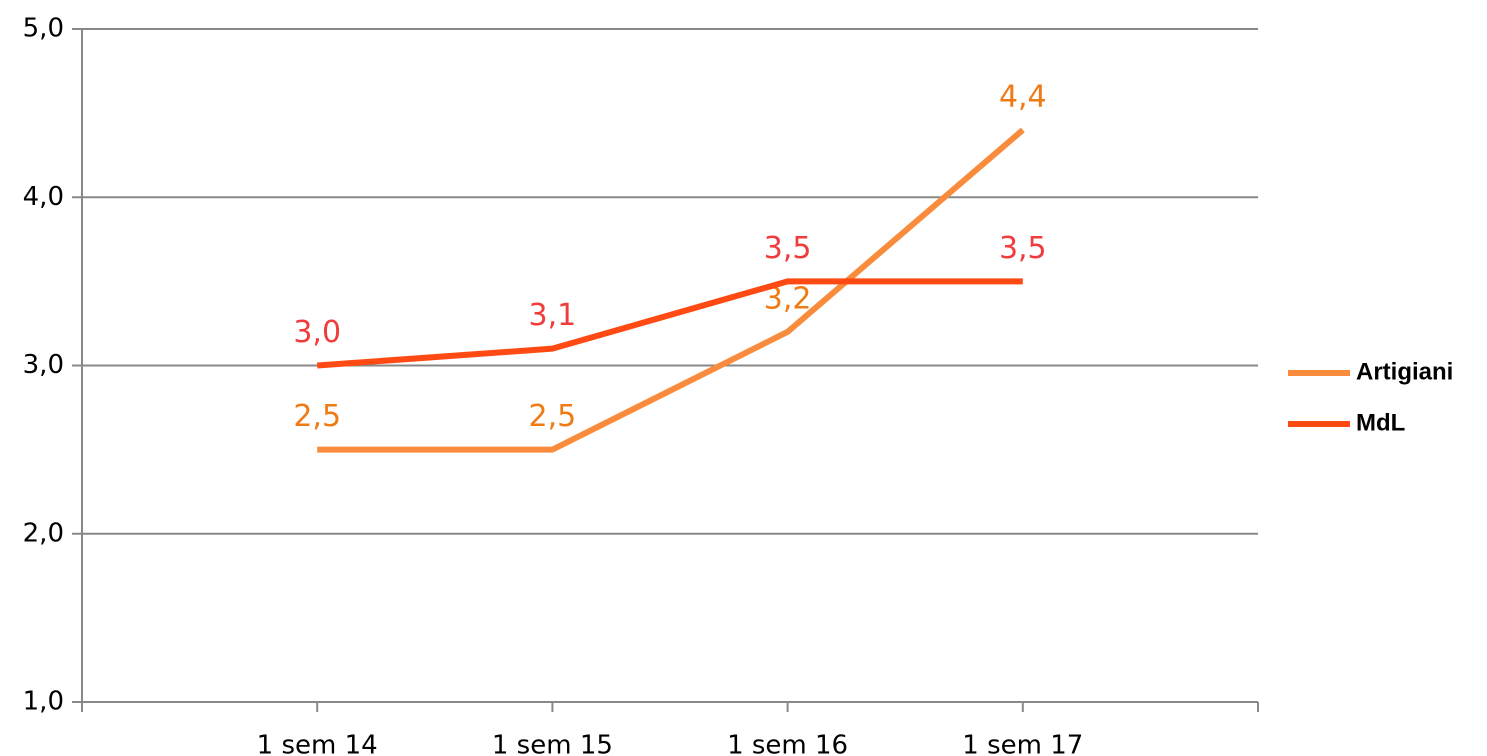 This screenshot has width=1487, height=756. What do you see at coordinates (43, 702) in the screenshot?
I see `y-tick-label: 1,0` at bounding box center [43, 702].